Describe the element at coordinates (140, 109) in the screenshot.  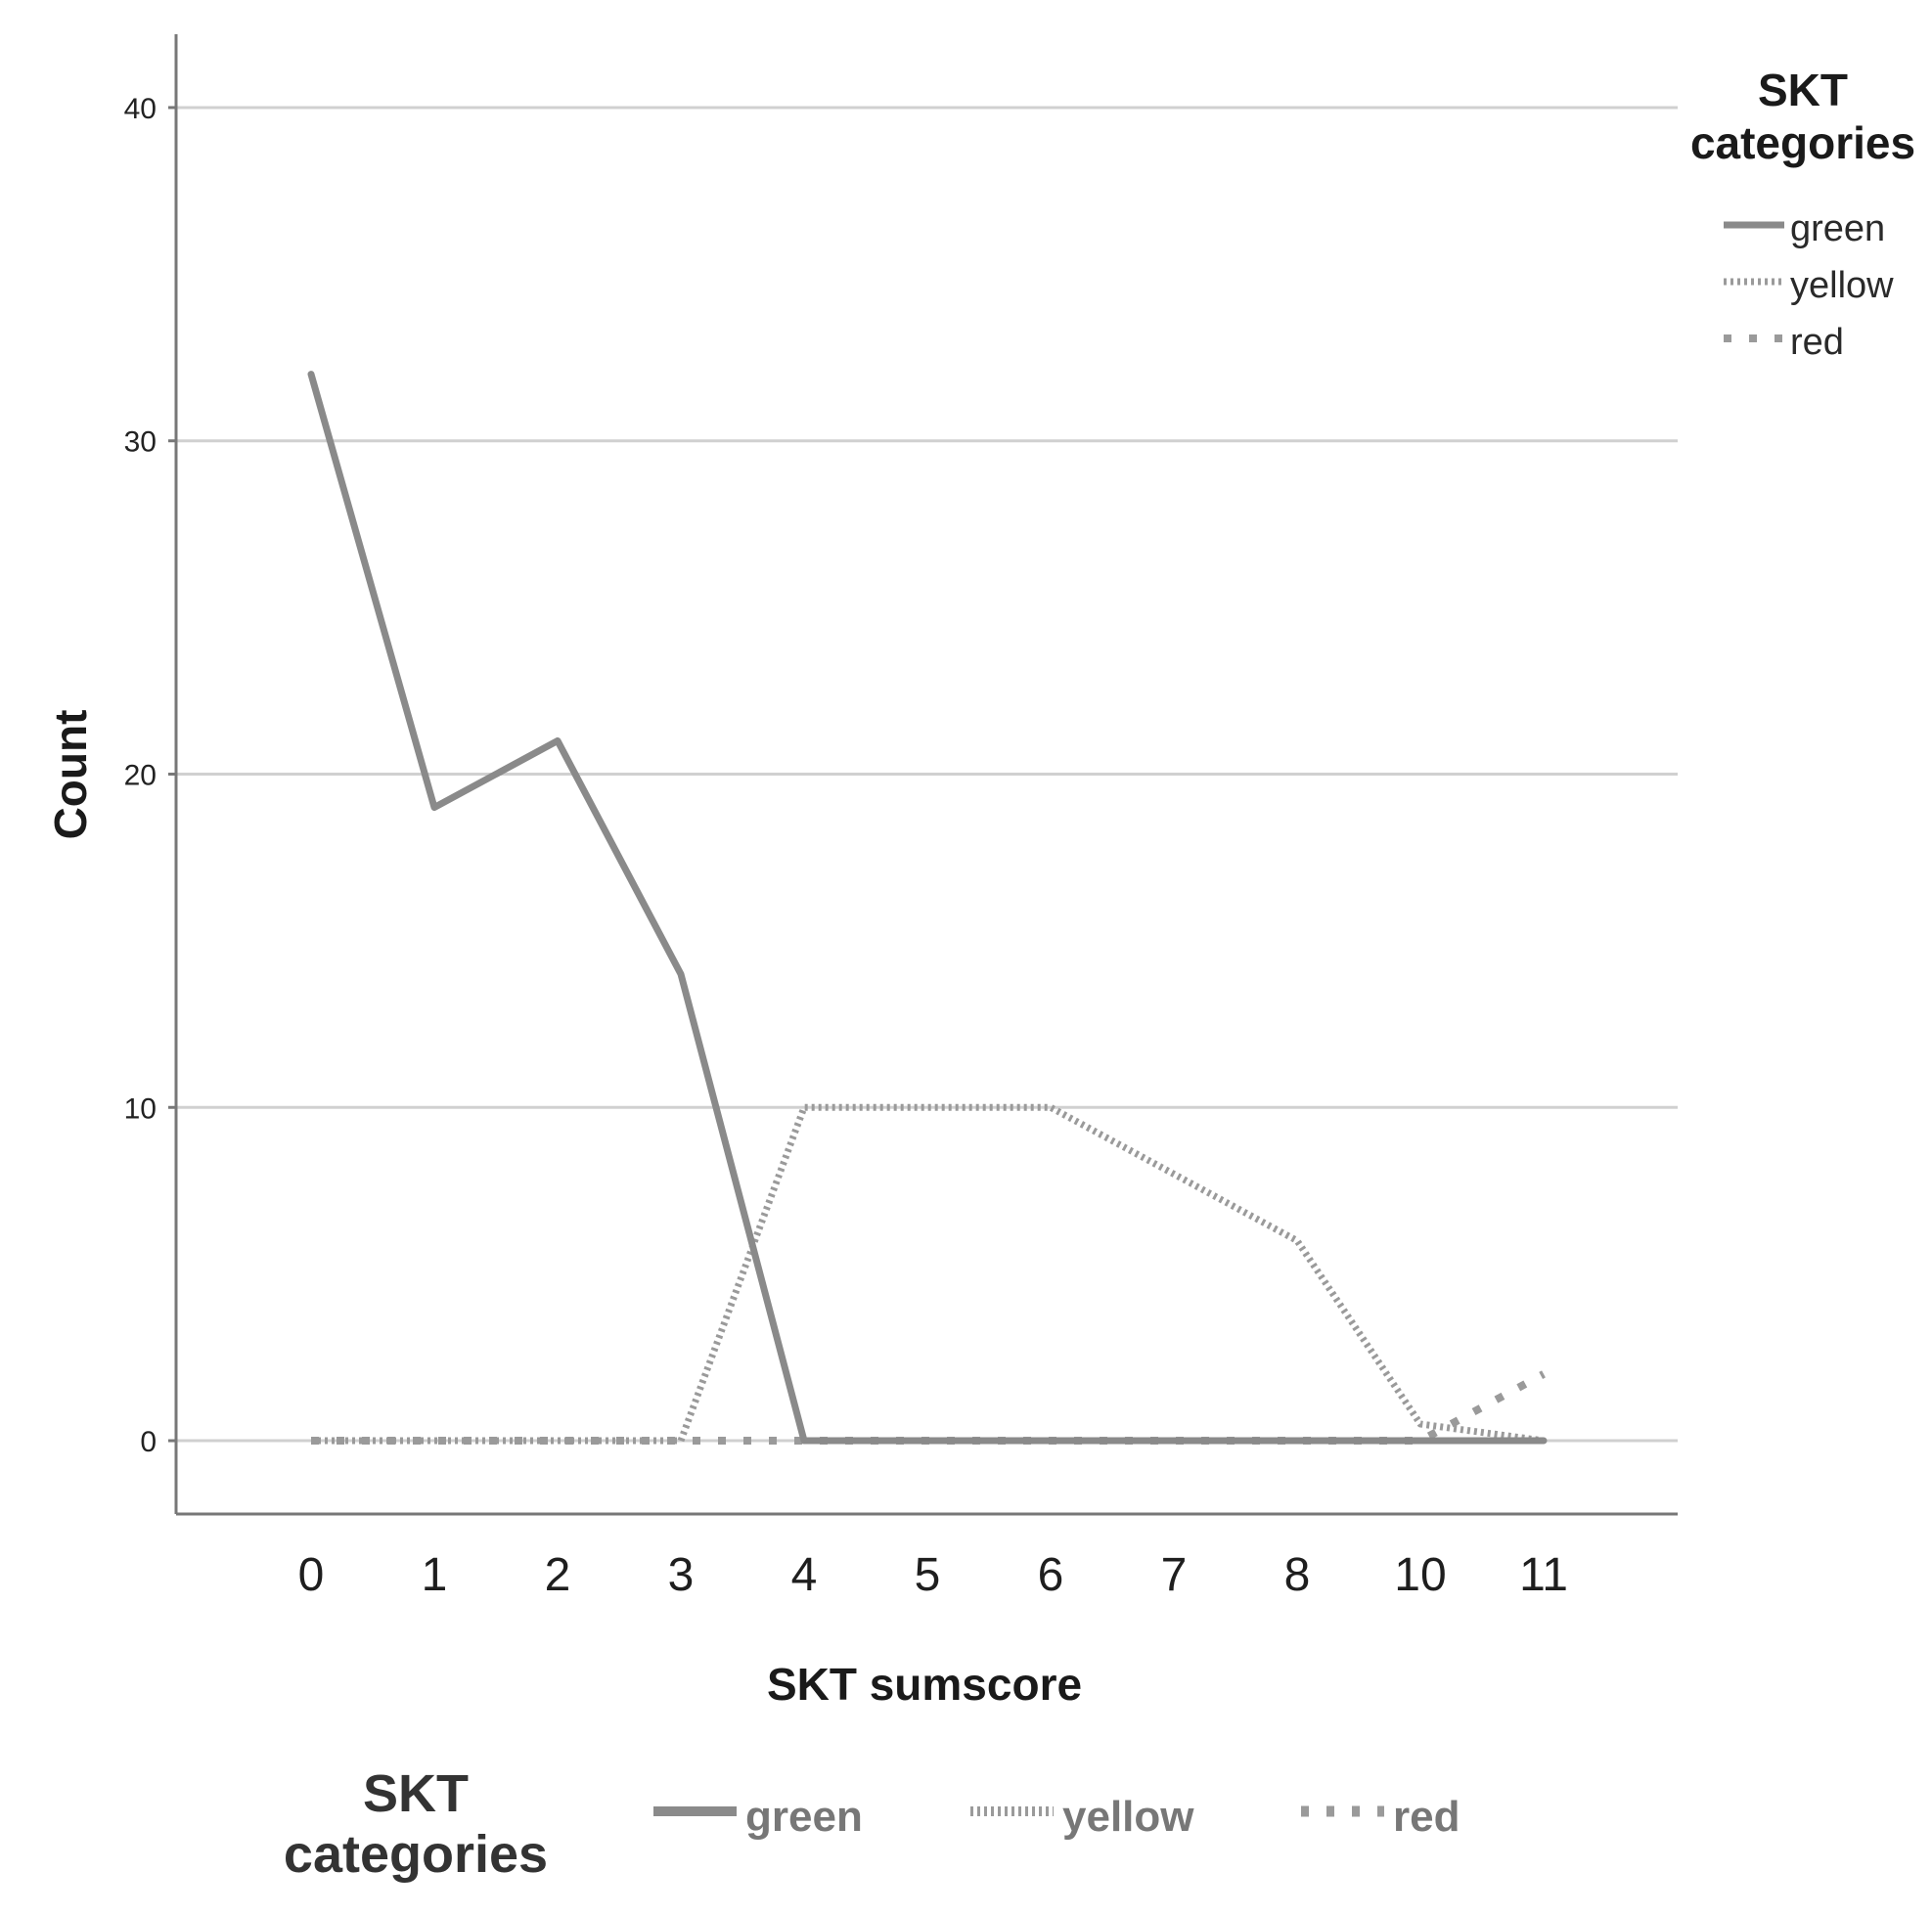
I see `y-tick-label-40: 40` at that location.